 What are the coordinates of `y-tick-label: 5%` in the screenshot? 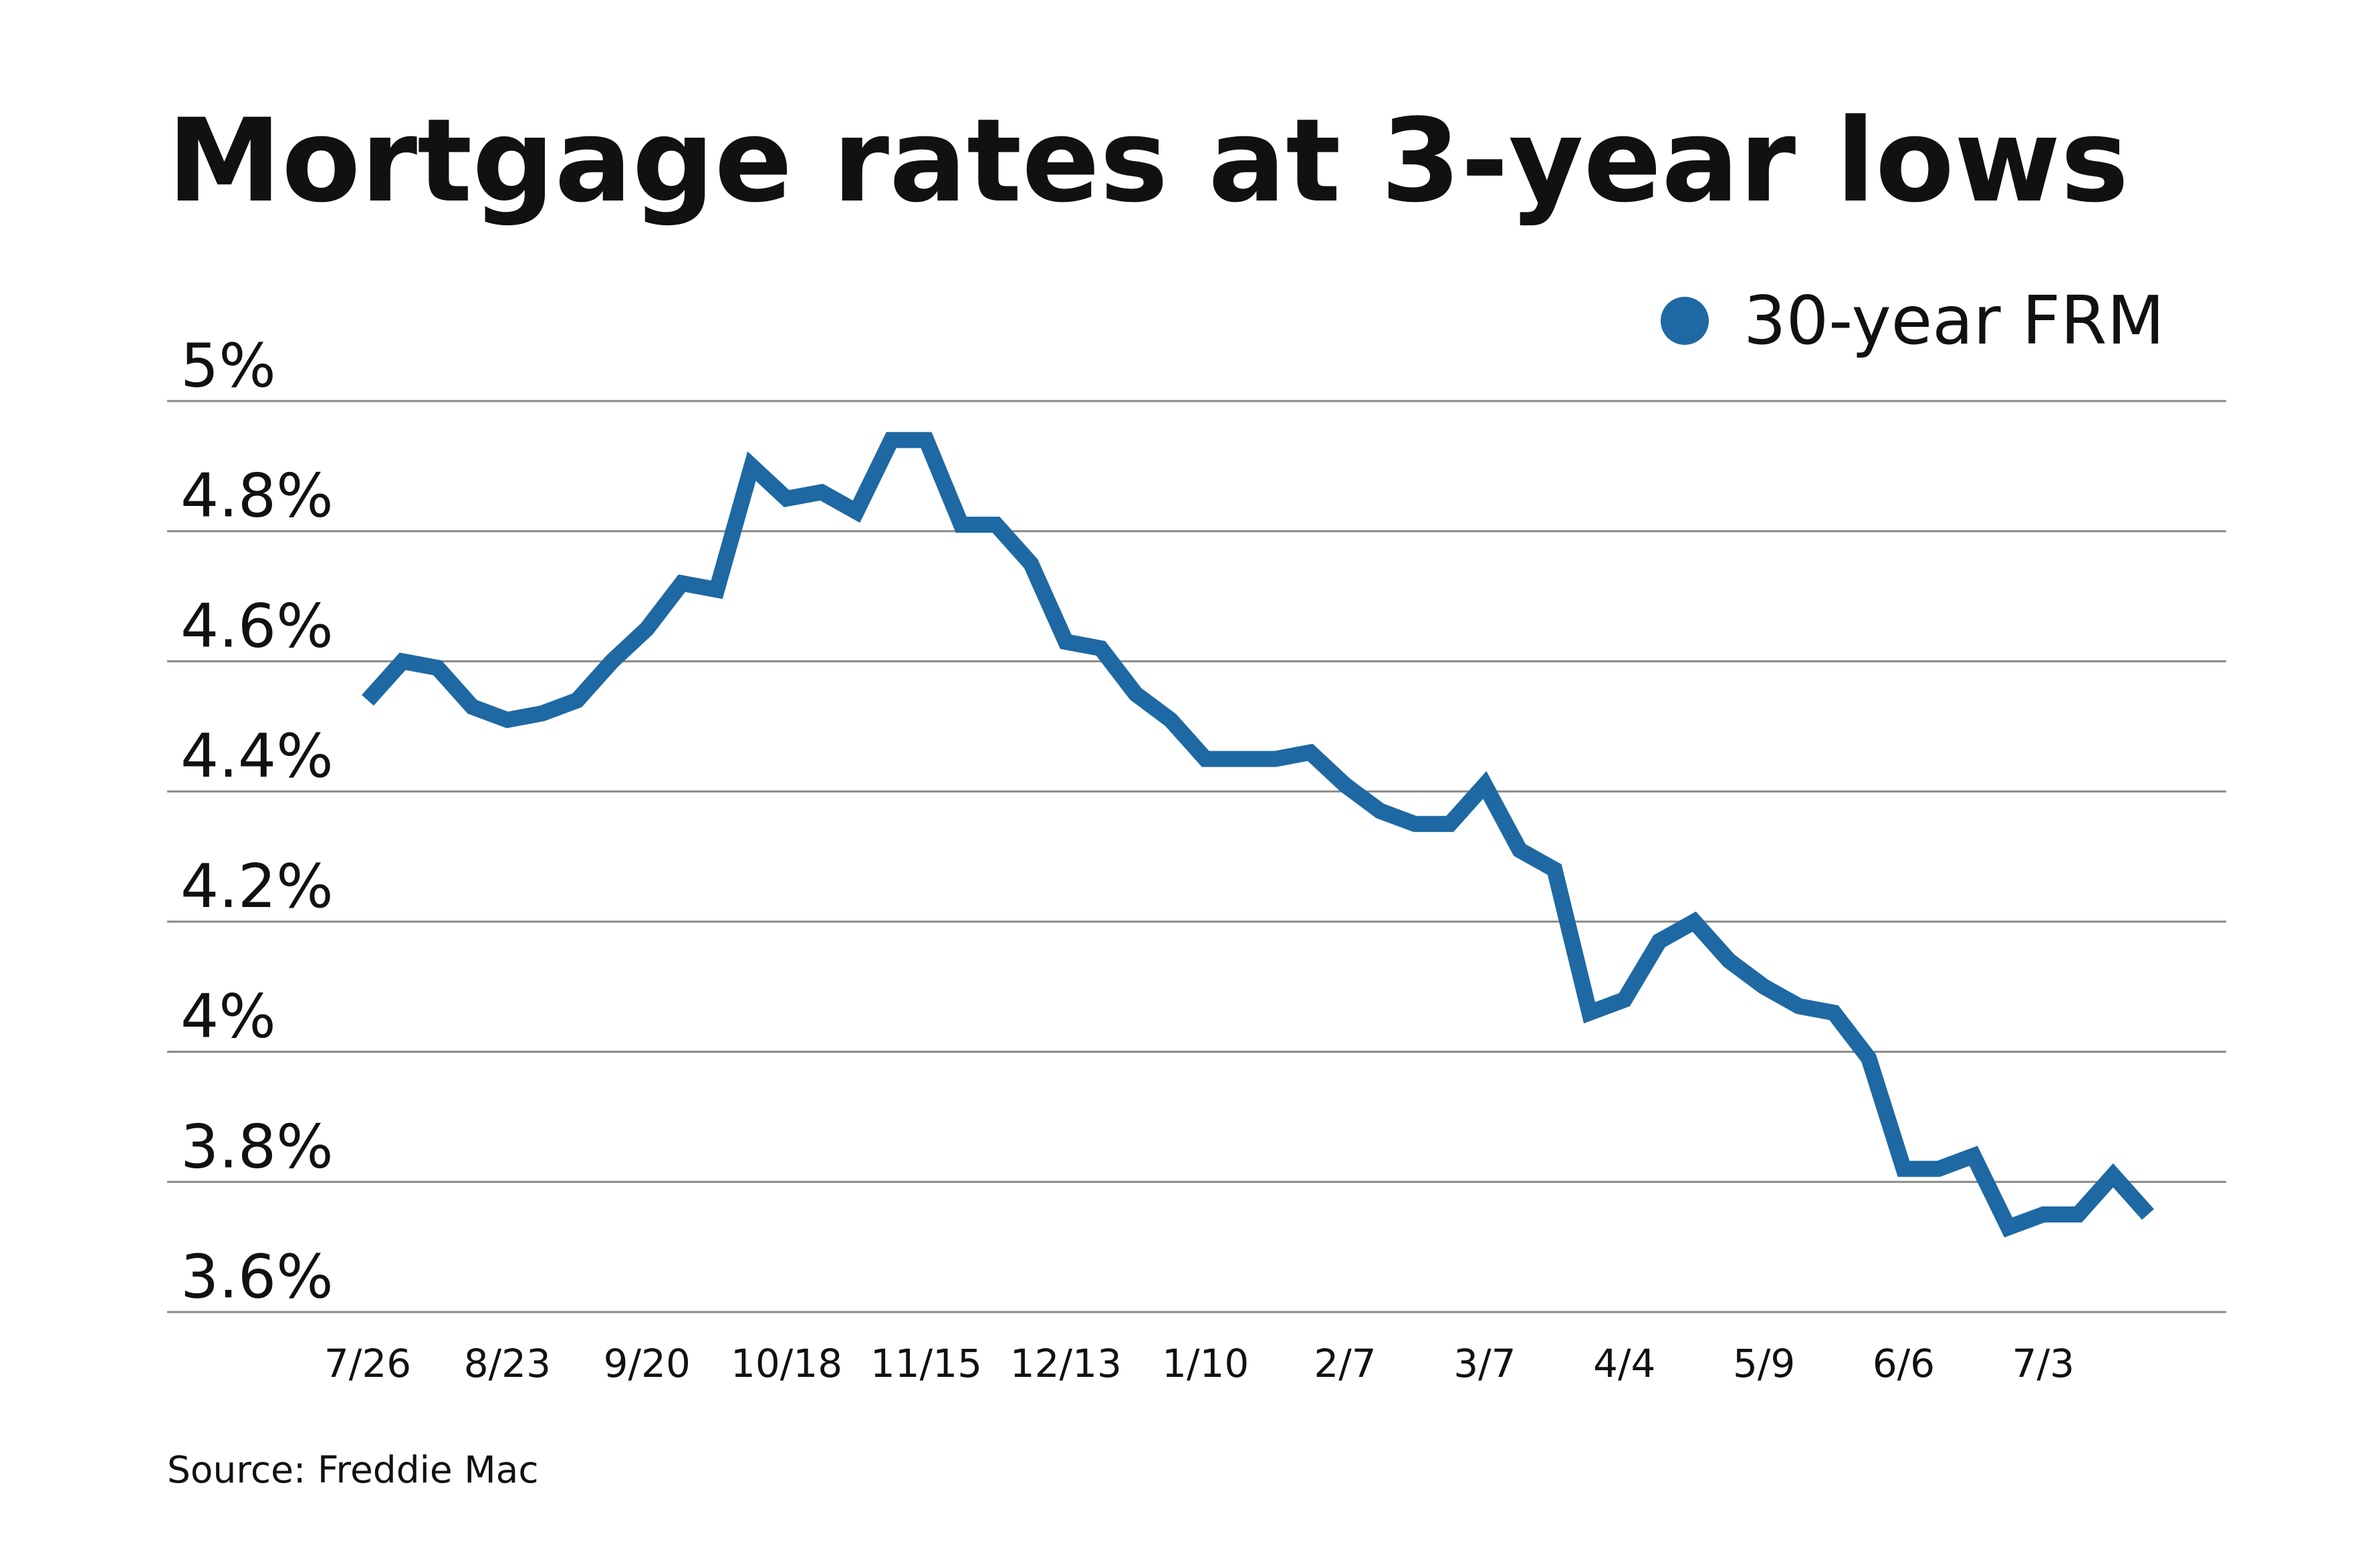 It's located at (228, 366).